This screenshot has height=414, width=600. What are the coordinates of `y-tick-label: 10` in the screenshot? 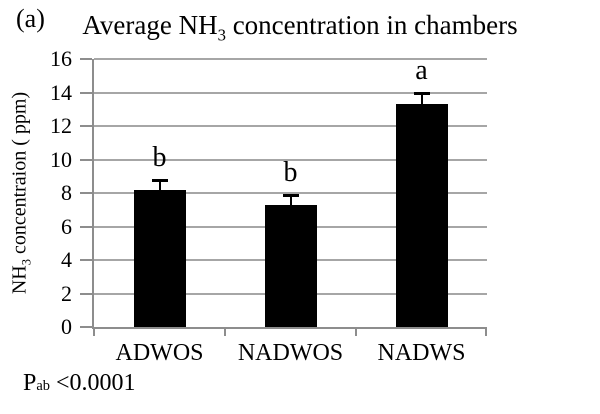 It's located at (61, 159).